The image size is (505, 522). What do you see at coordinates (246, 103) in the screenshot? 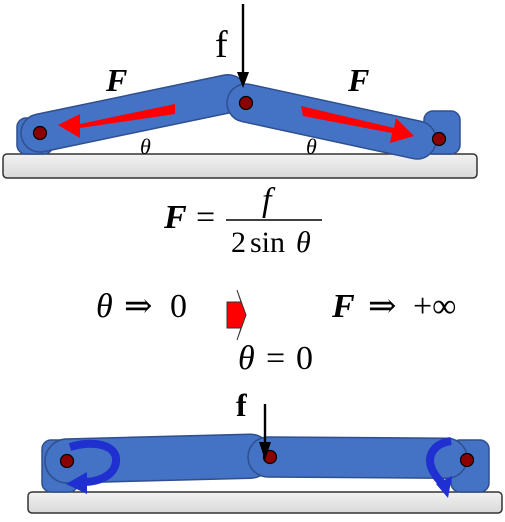
I see `top-center-pin` at bounding box center [246, 103].